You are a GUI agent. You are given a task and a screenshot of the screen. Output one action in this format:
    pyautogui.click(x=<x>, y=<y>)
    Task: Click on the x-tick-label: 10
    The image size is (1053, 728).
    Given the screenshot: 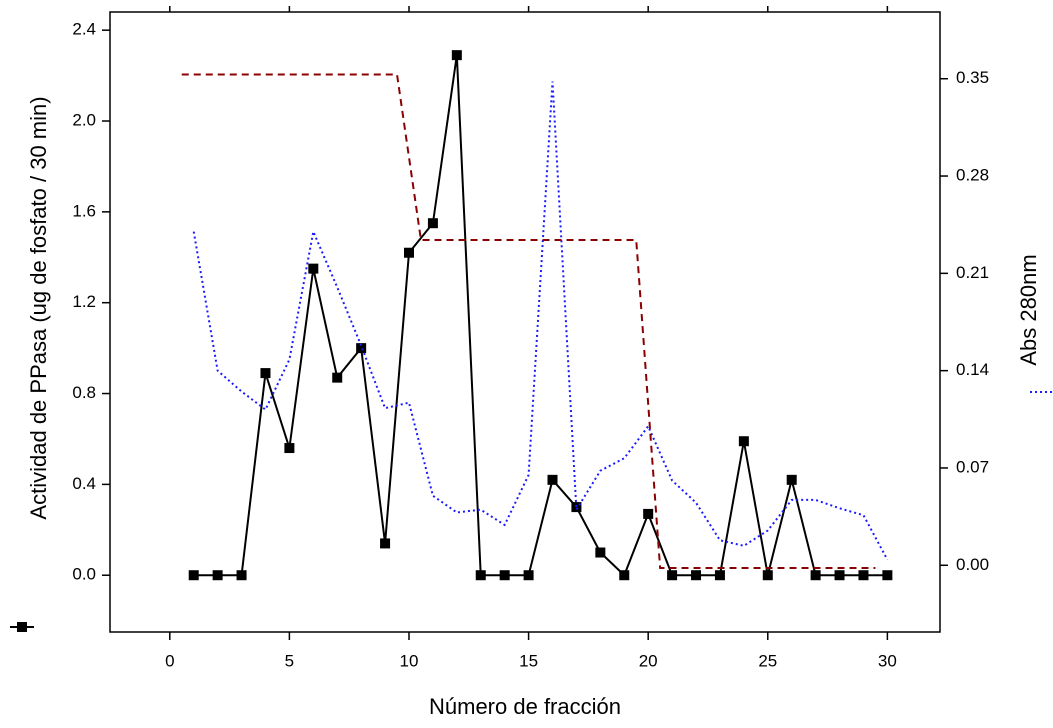 What is the action you would take?
    pyautogui.click(x=409, y=660)
    